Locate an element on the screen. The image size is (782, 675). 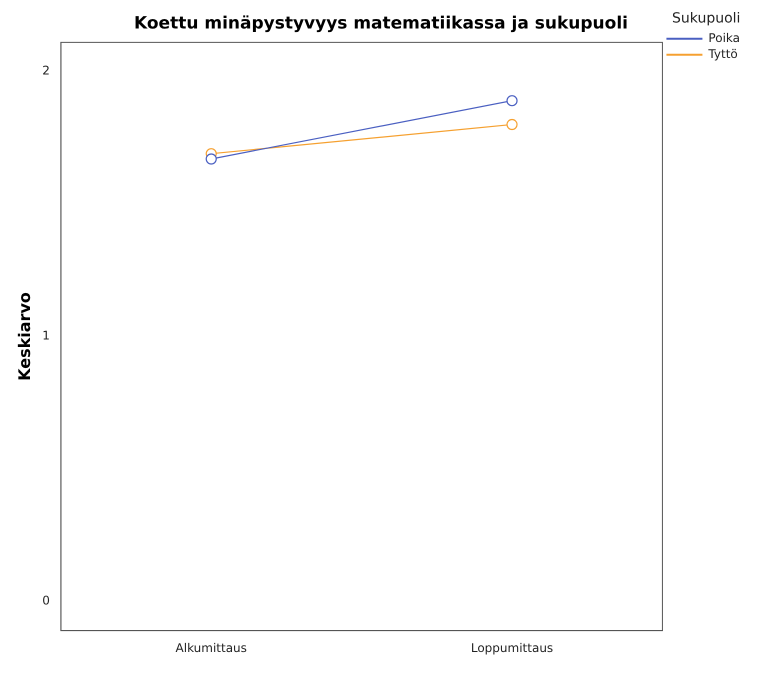
y-tick-label: 1 is located at coordinates (46, 335).